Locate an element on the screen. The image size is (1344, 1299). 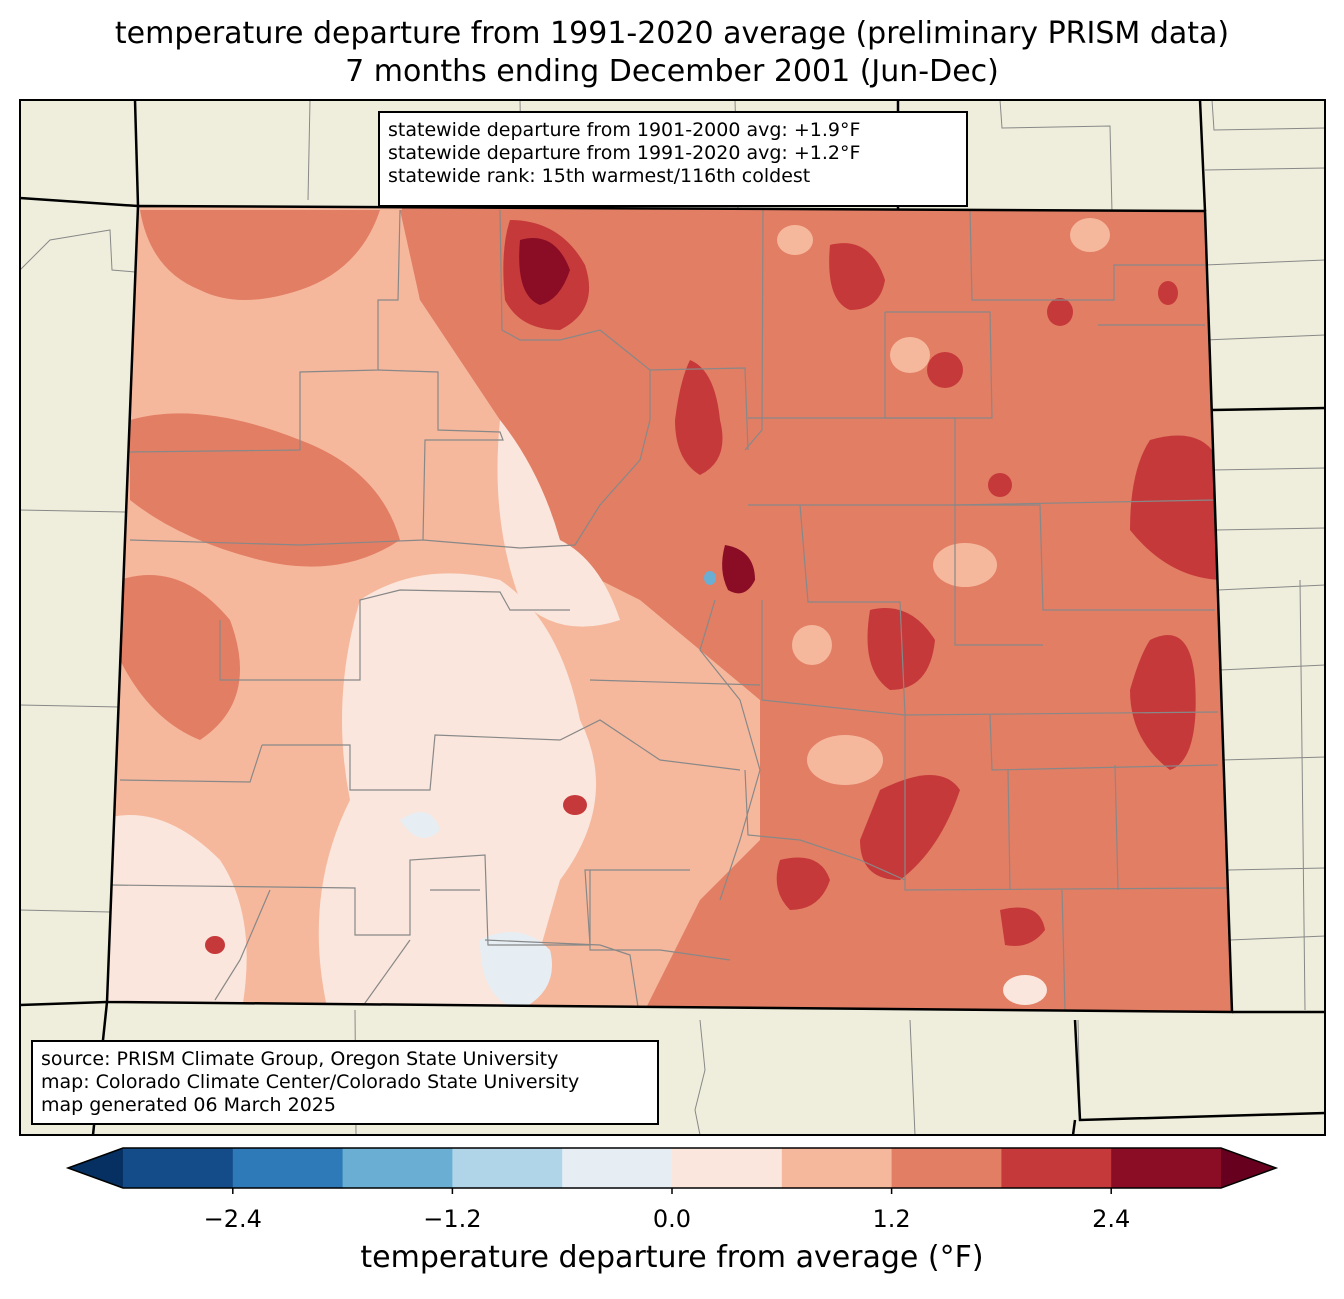
hotspot-1.8-2.4-se is located at coordinates (910, 827).